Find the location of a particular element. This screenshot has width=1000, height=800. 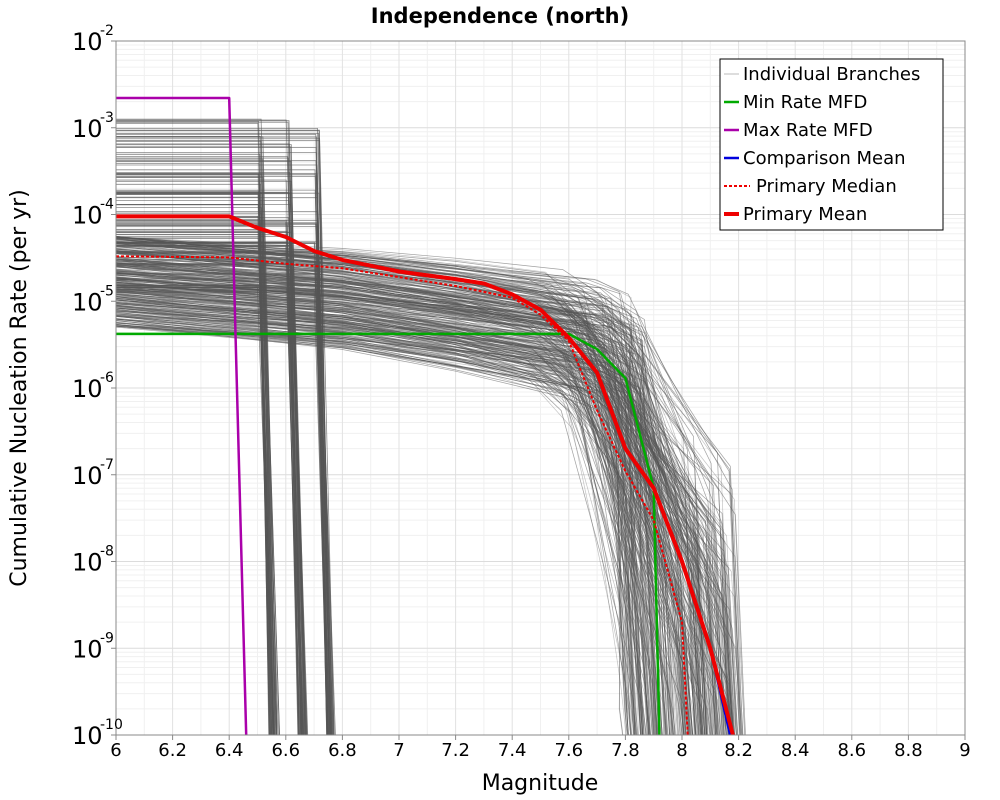

y-tick-exponent: -7 is located at coordinates (107, 465).